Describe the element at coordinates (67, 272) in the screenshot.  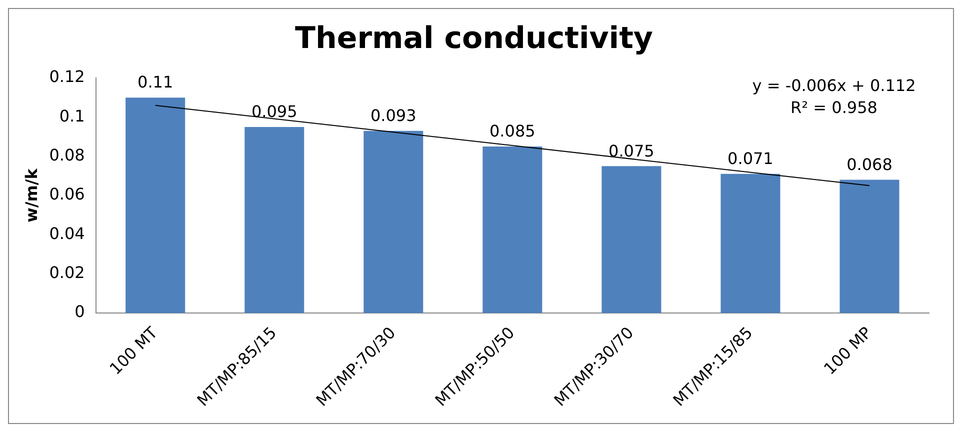
I see `y-tick-label: 0.02` at that location.